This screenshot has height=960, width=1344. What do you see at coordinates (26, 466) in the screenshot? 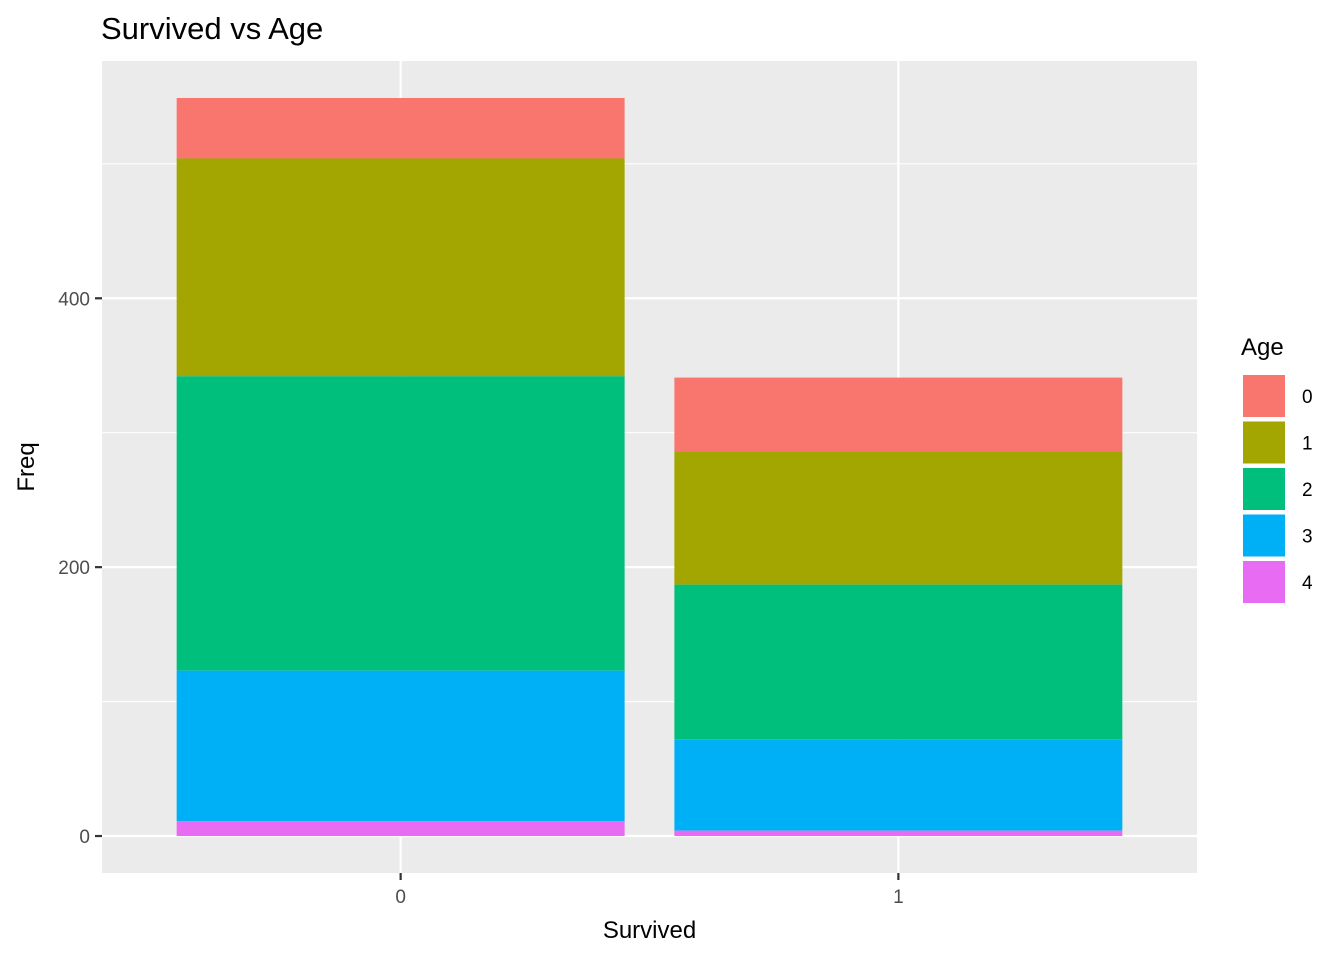
I see `y-axis-title: Freq` at bounding box center [26, 466].